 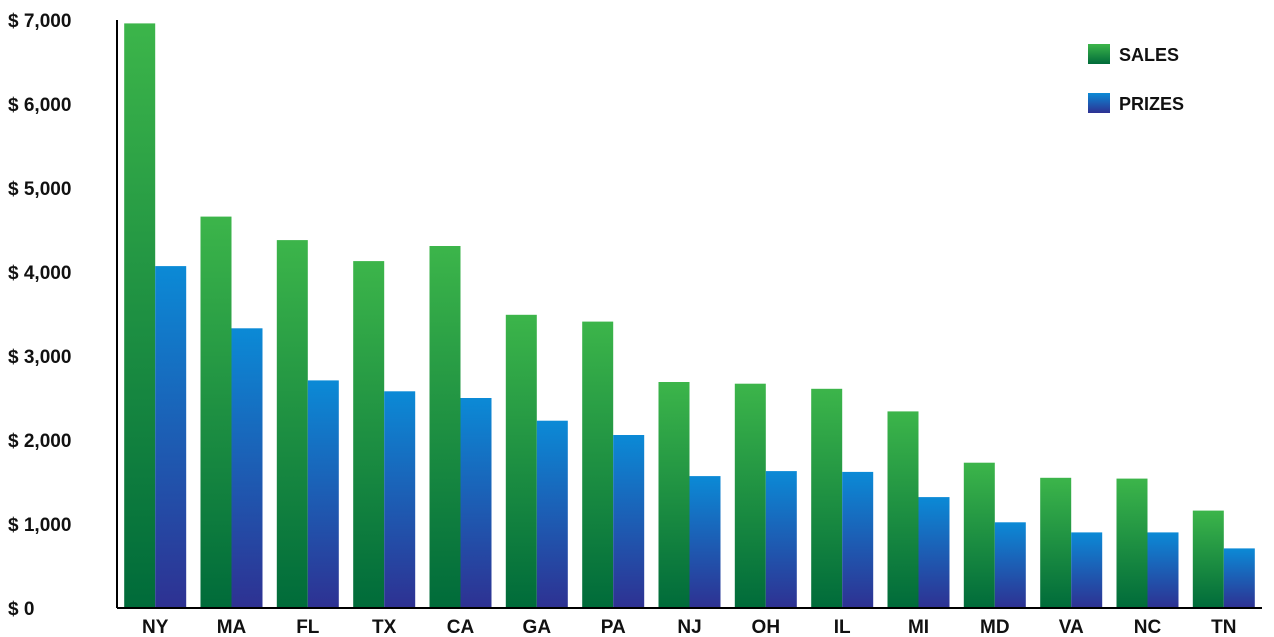 I want to click on x-tick-label: MD, so click(x=995, y=627).